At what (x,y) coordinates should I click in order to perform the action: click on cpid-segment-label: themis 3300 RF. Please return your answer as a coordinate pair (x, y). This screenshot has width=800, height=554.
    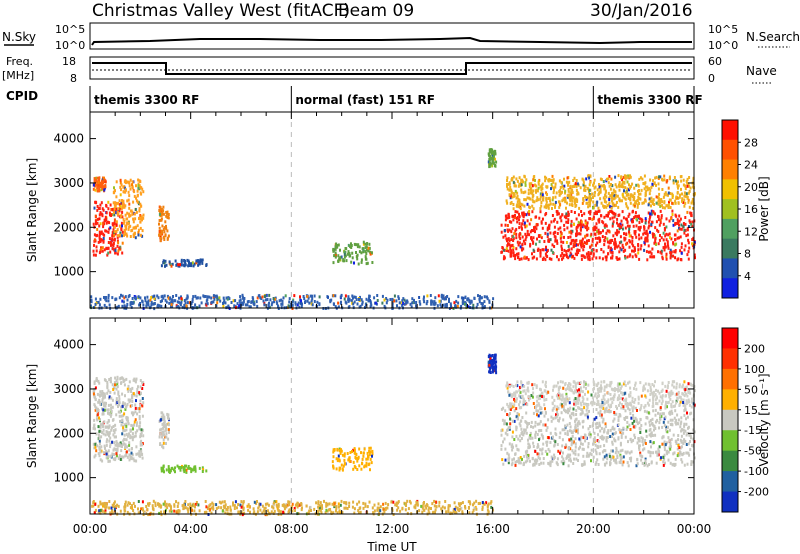
    Looking at the image, I should click on (649, 100).